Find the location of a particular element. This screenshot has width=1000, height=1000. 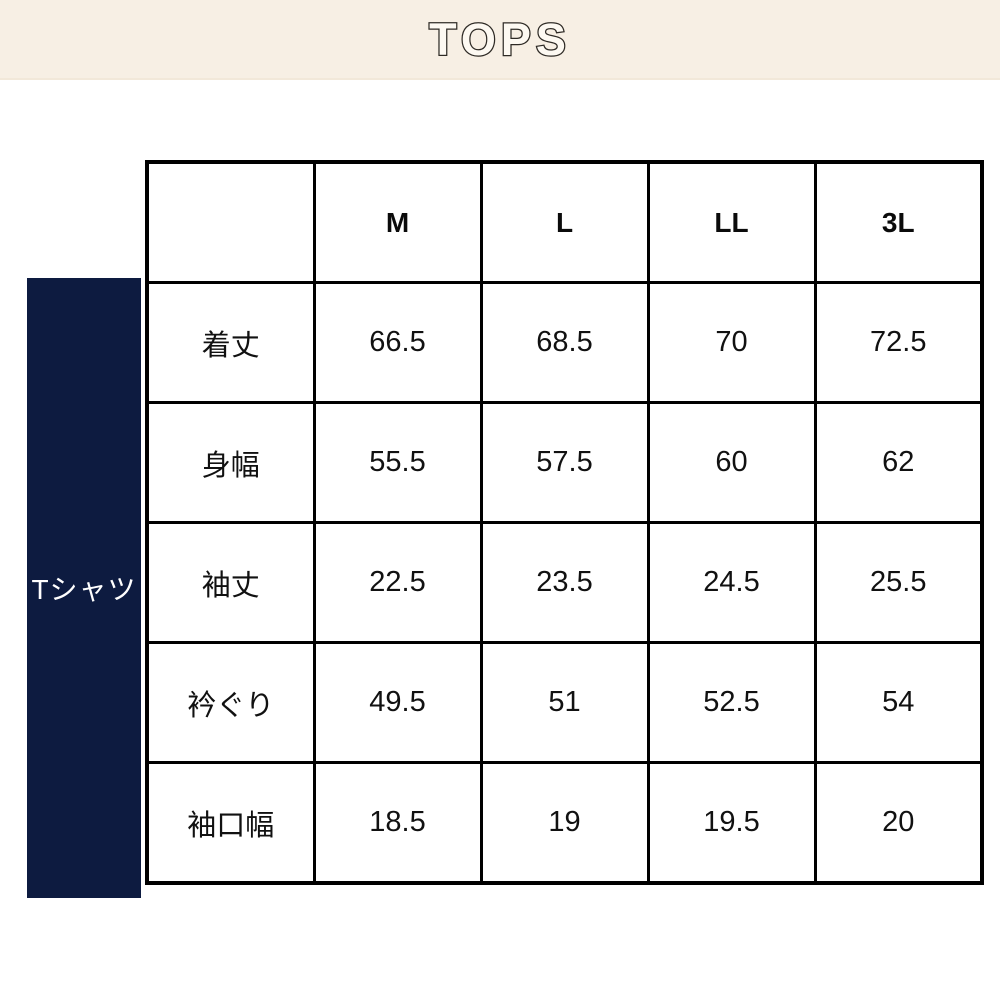

table-header-row: M L LL 3L is located at coordinates (564, 222).